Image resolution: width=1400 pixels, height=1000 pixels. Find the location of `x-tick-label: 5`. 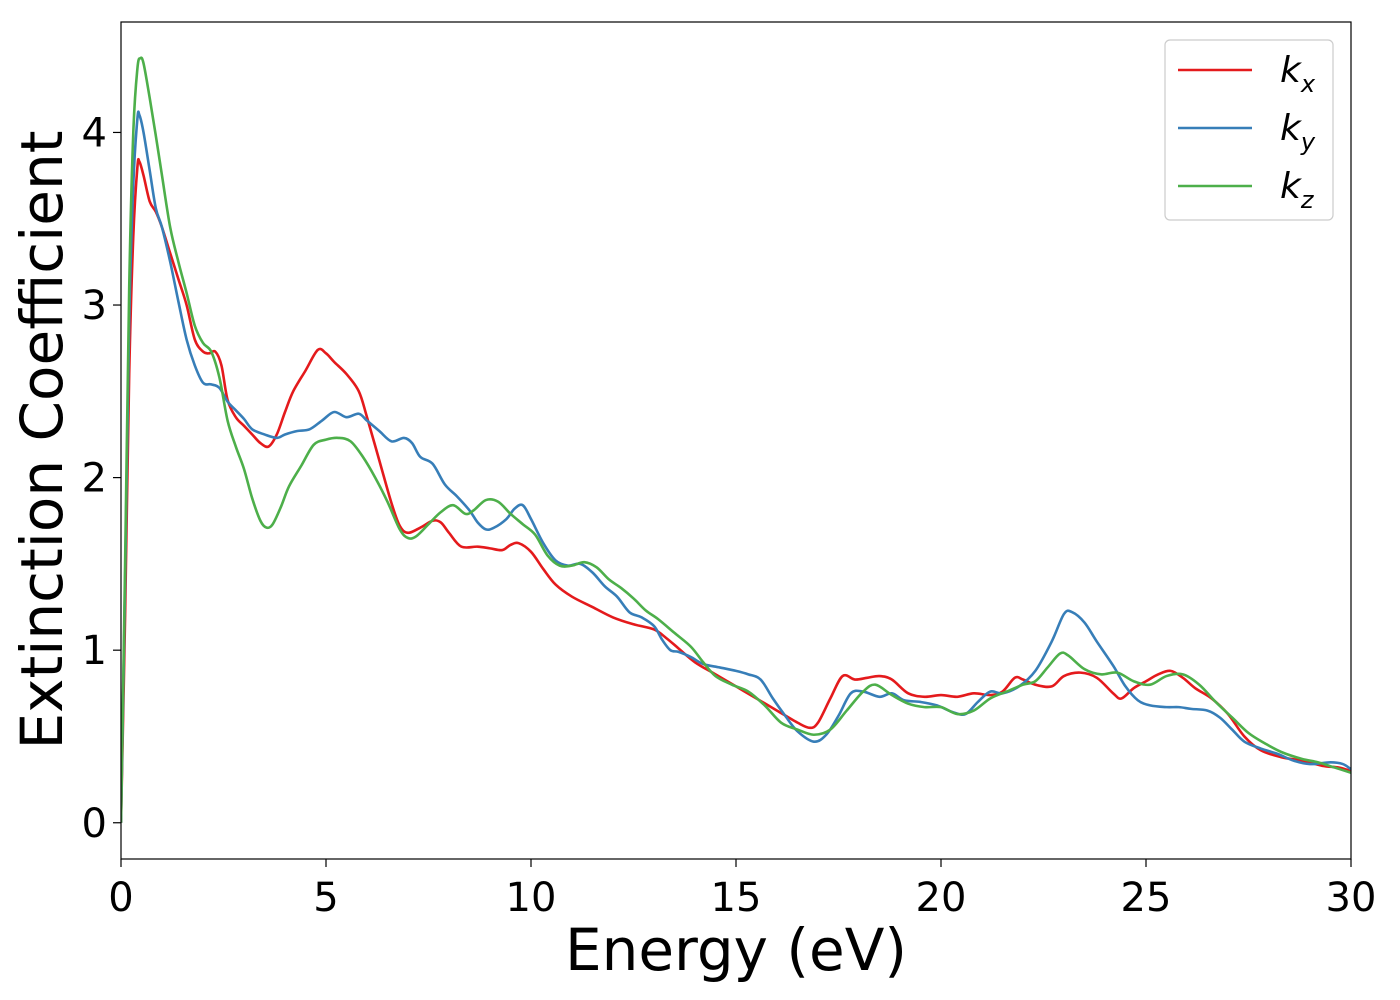

x-tick-label: 5 is located at coordinates (325, 898).